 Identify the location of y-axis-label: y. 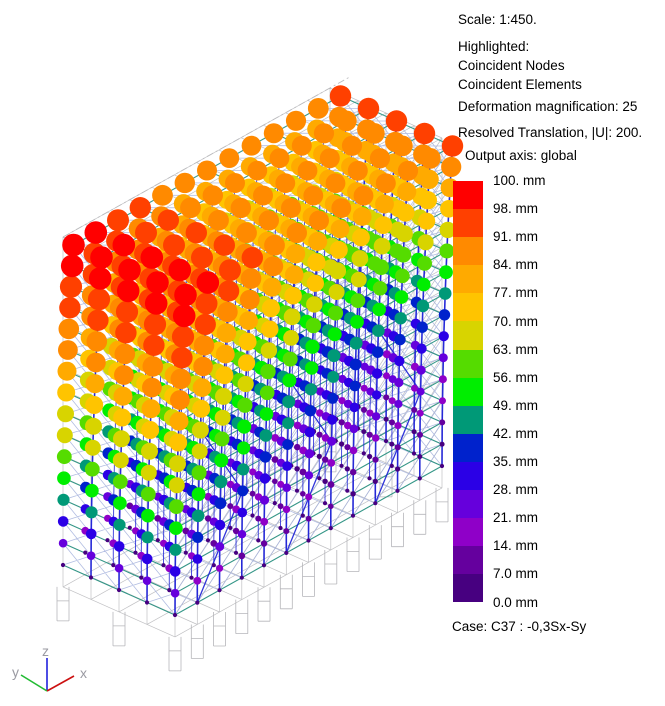
(15, 672).